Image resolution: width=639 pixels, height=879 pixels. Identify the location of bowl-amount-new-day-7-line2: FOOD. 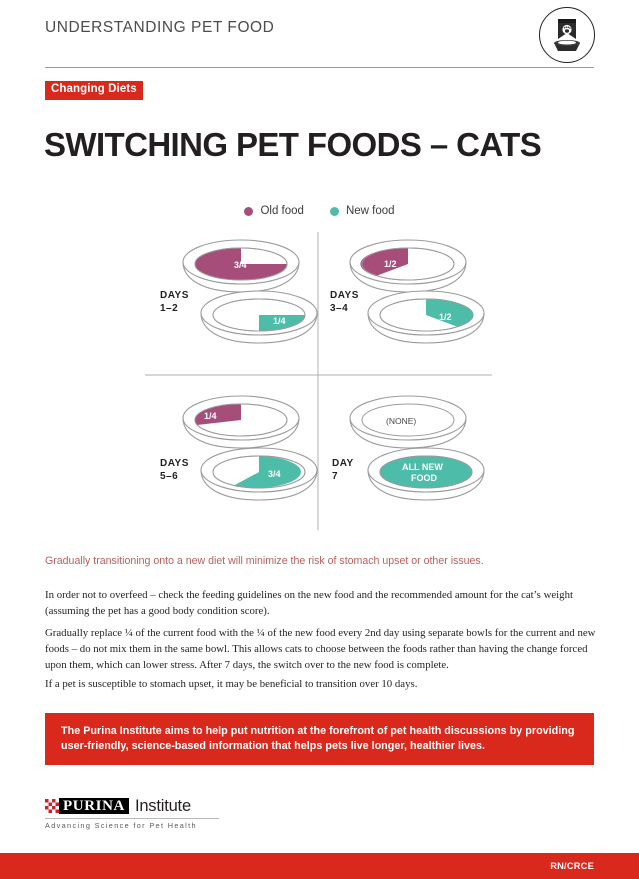
(424, 478).